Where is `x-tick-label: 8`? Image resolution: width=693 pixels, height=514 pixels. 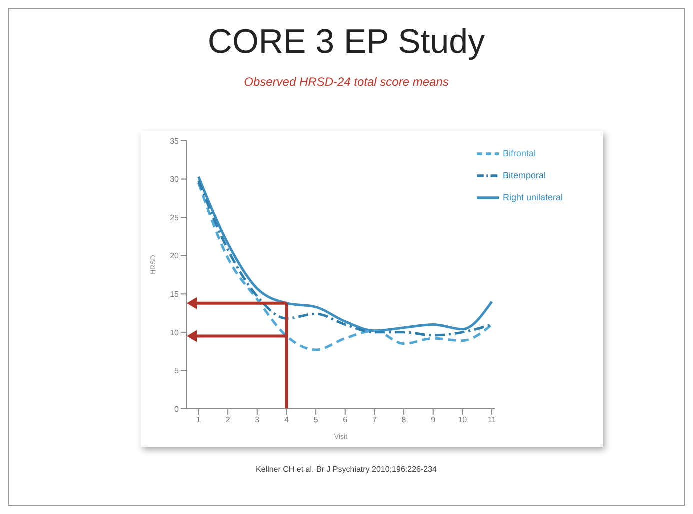
x-tick-label: 8 is located at coordinates (404, 420).